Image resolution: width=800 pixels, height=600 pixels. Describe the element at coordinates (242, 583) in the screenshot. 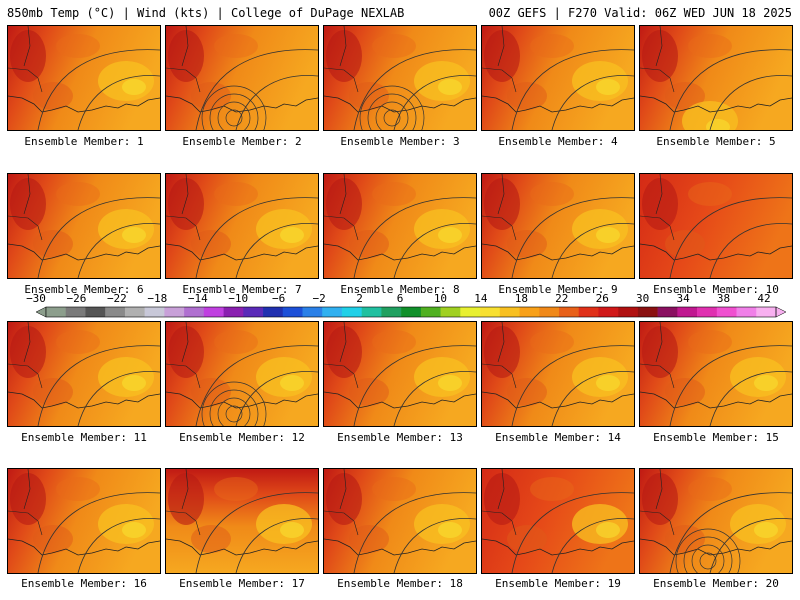

I see `ensemble-member-label: Ensemble Member: 17` at that location.